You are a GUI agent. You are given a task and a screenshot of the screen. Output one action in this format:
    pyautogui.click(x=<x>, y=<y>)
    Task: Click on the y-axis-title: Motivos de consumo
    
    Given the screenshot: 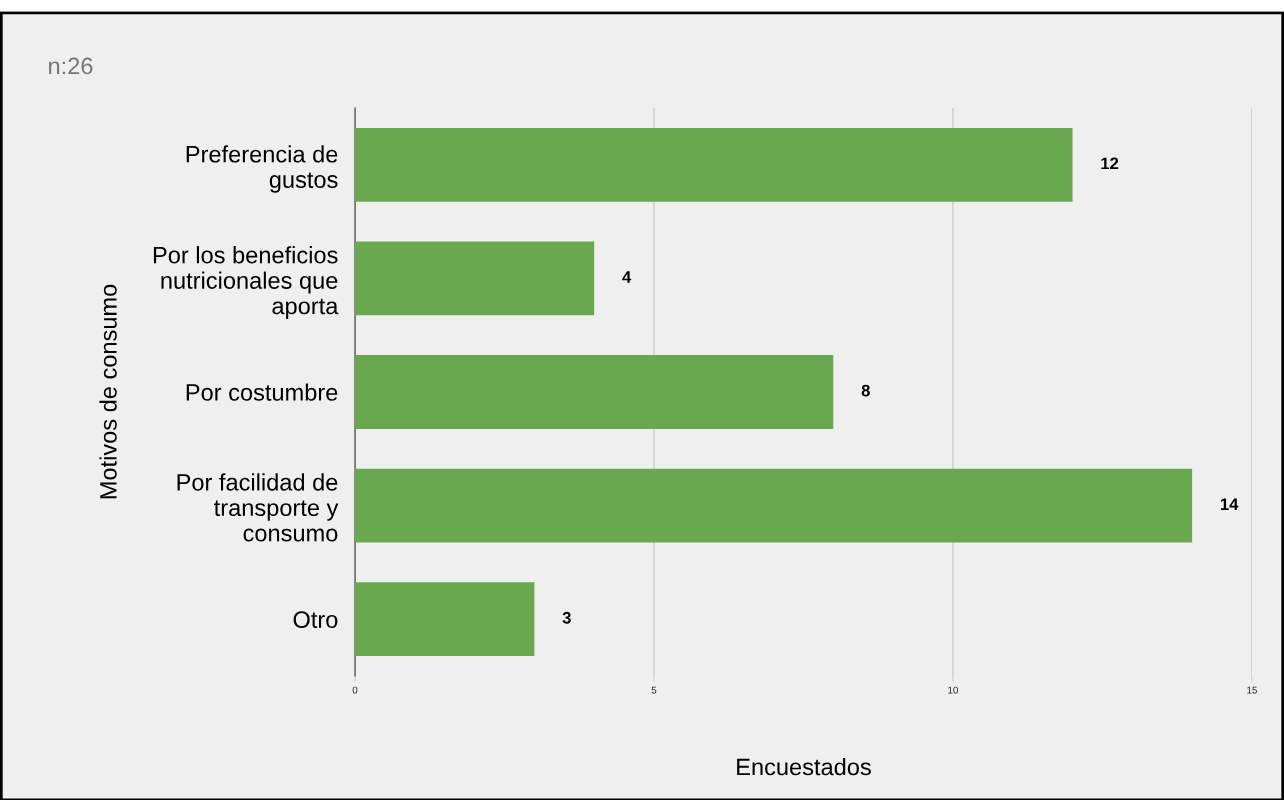 What is the action you would take?
    pyautogui.click(x=108, y=391)
    